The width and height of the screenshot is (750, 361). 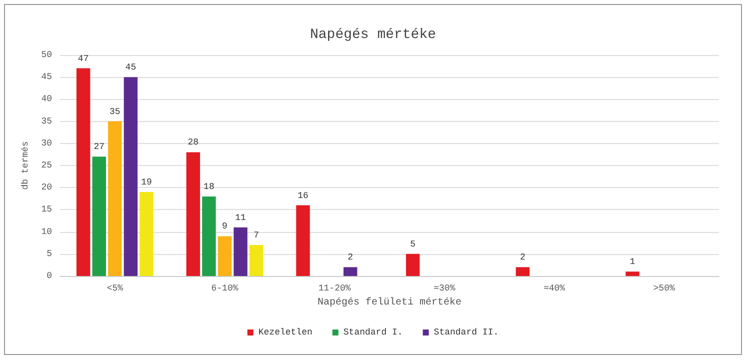 What do you see at coordinates (633, 262) in the screenshot?
I see `data-label: 1` at bounding box center [633, 262].